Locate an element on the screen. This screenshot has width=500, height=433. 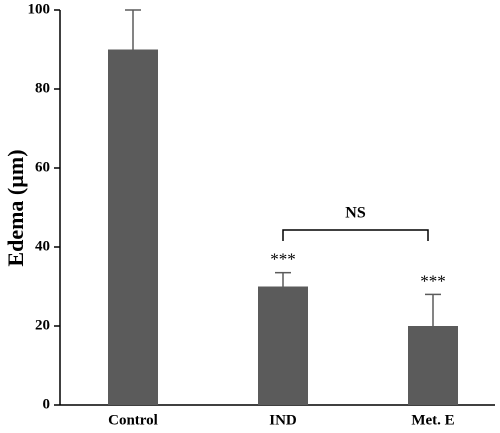
y-tick-label: 20 is located at coordinates (42, 325).